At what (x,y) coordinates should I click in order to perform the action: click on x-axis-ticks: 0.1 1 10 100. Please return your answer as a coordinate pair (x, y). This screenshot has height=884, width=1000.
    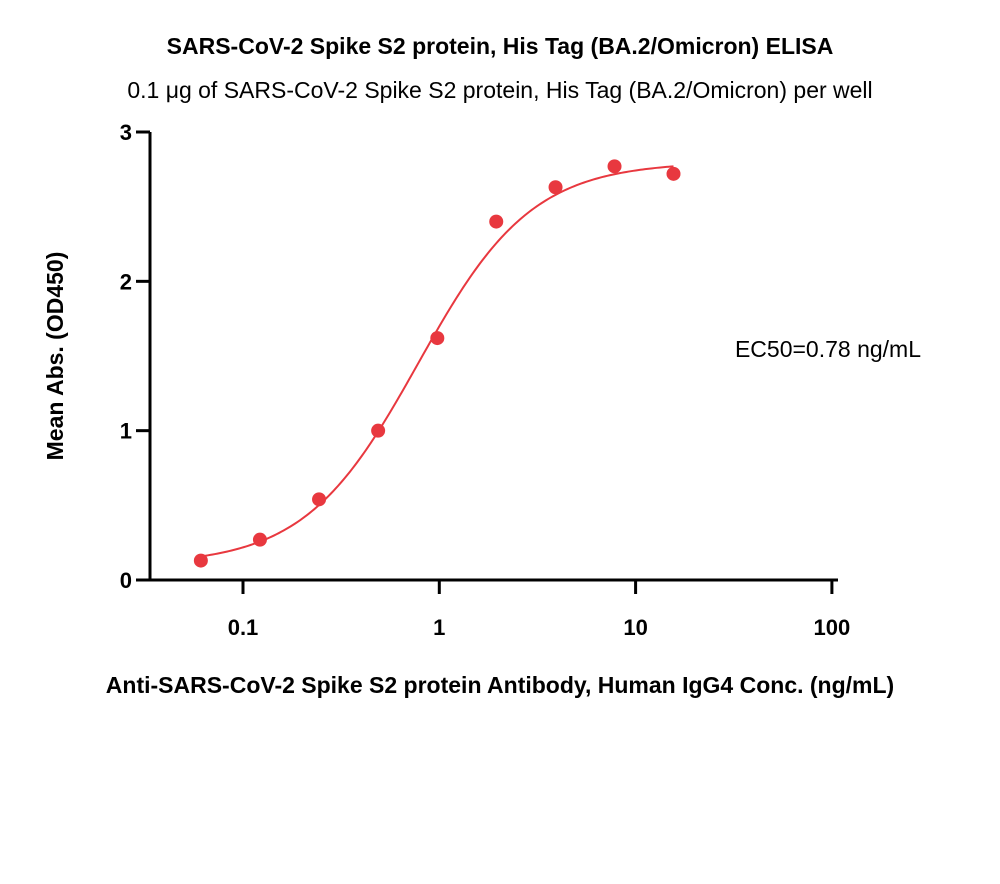
    Looking at the image, I should click on (539, 610).